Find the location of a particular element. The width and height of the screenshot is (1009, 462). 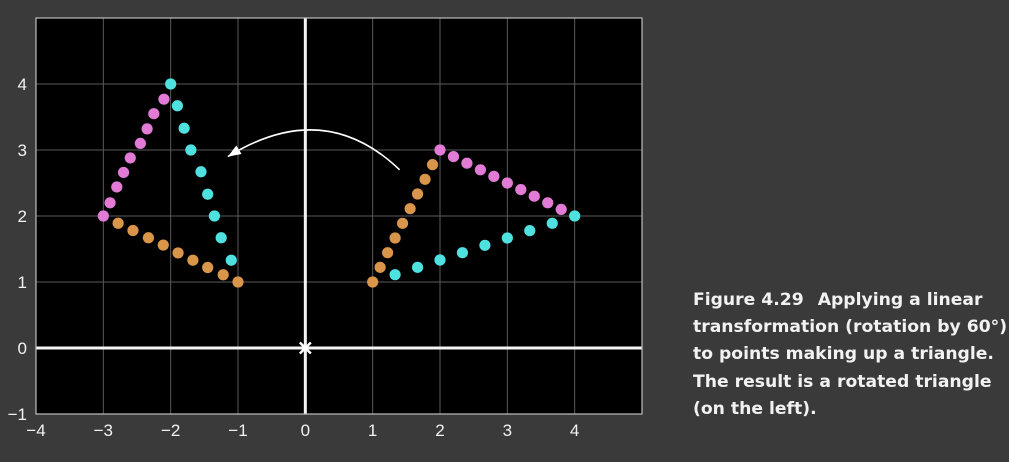

y-tick-label: 2 is located at coordinates (22, 216).